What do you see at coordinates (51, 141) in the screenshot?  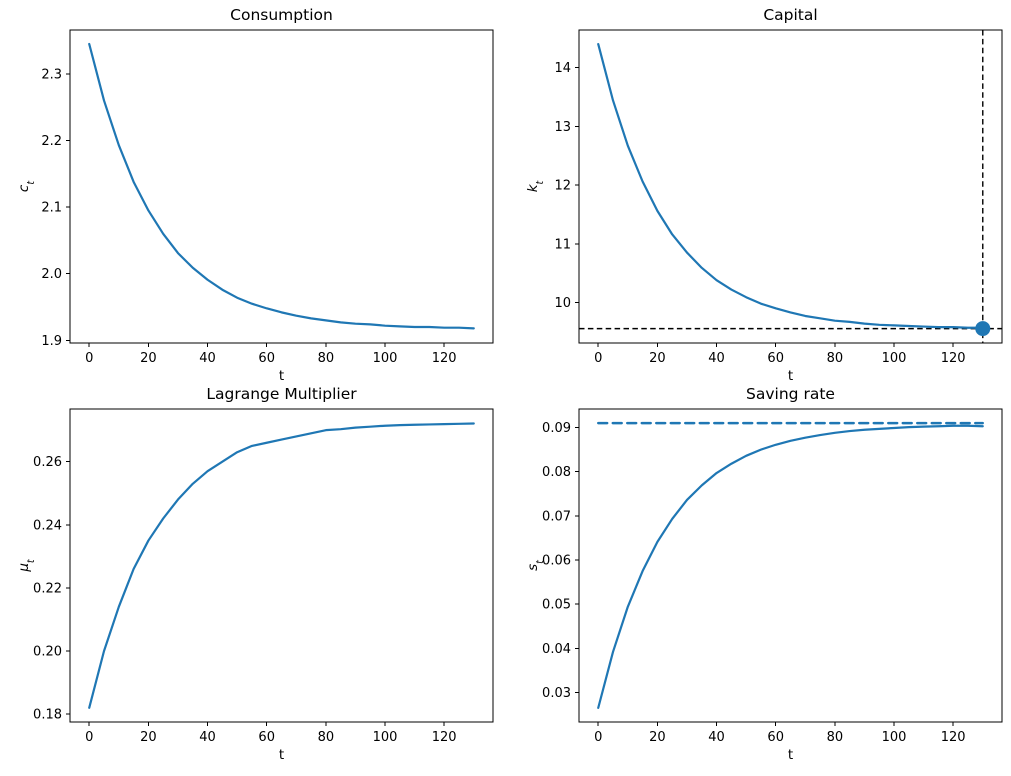 I see `y-tick-label: 2.2` at bounding box center [51, 141].